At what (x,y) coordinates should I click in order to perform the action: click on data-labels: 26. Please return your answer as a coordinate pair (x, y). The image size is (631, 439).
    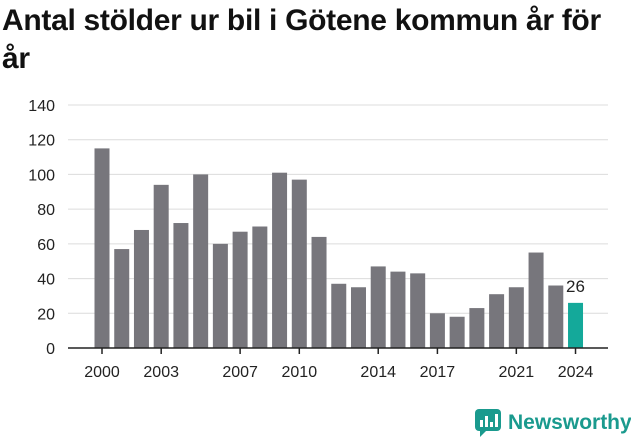
    Looking at the image, I should click on (575, 286).